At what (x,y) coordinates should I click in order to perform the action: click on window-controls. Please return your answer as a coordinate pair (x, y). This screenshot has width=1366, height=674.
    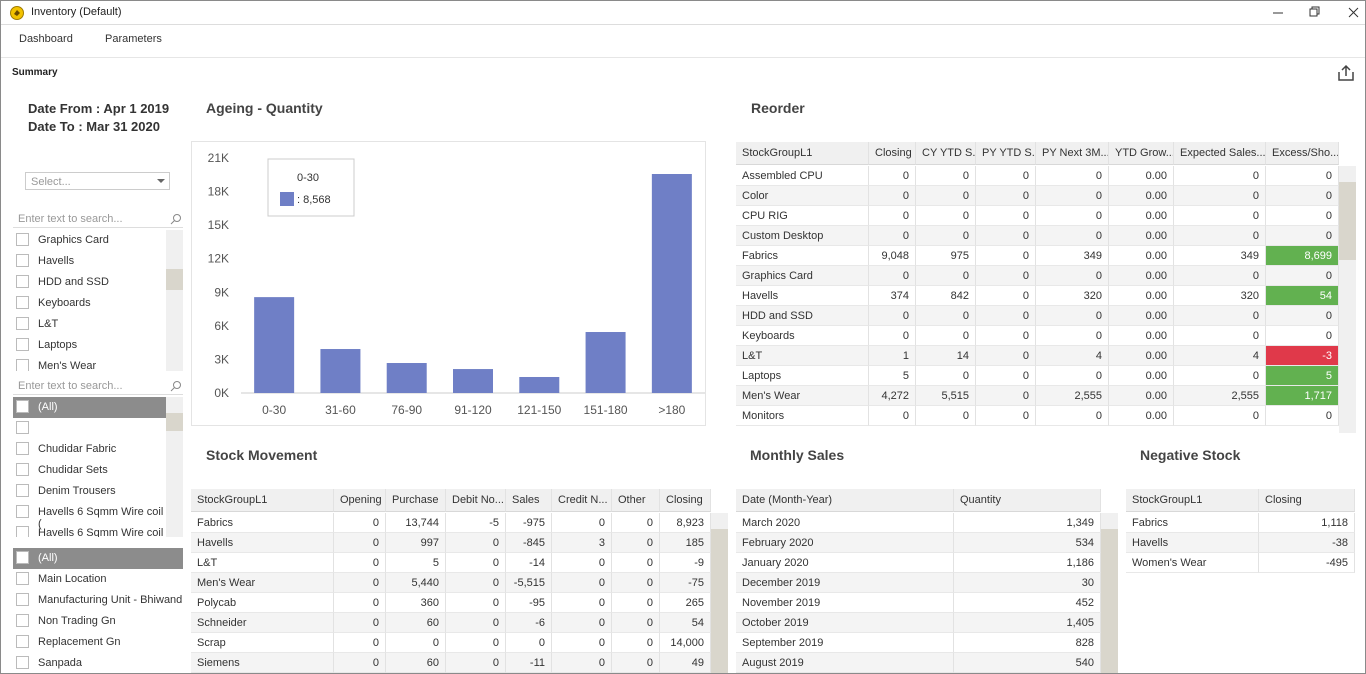
    Looking at the image, I should click on (1314, 12).